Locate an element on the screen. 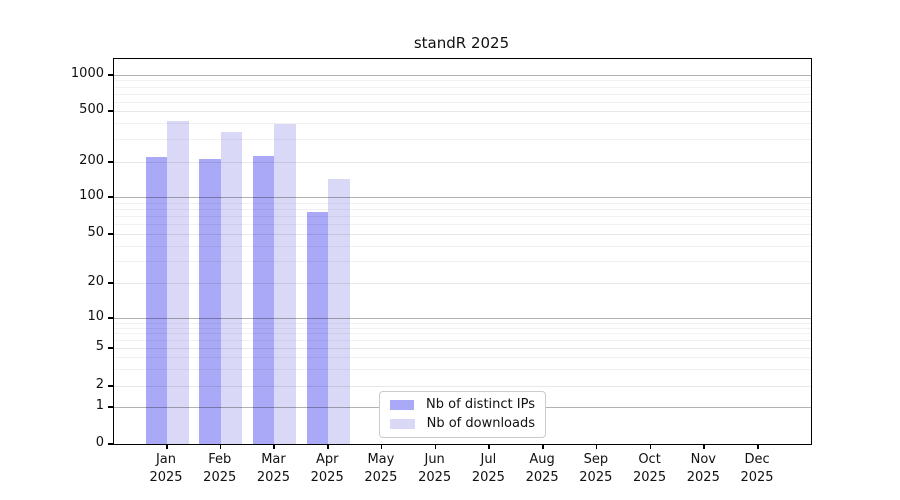 The width and height of the screenshot is (900, 500). x-tick-label-dec-2025: Dec 2025 is located at coordinates (757, 468).